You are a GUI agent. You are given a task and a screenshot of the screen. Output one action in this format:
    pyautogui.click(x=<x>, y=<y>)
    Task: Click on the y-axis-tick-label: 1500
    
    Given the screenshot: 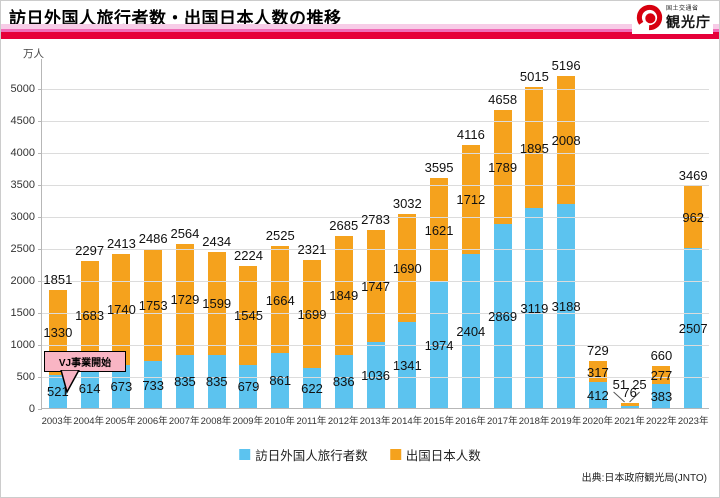 What is the action you would take?
    pyautogui.click(x=22, y=313)
    